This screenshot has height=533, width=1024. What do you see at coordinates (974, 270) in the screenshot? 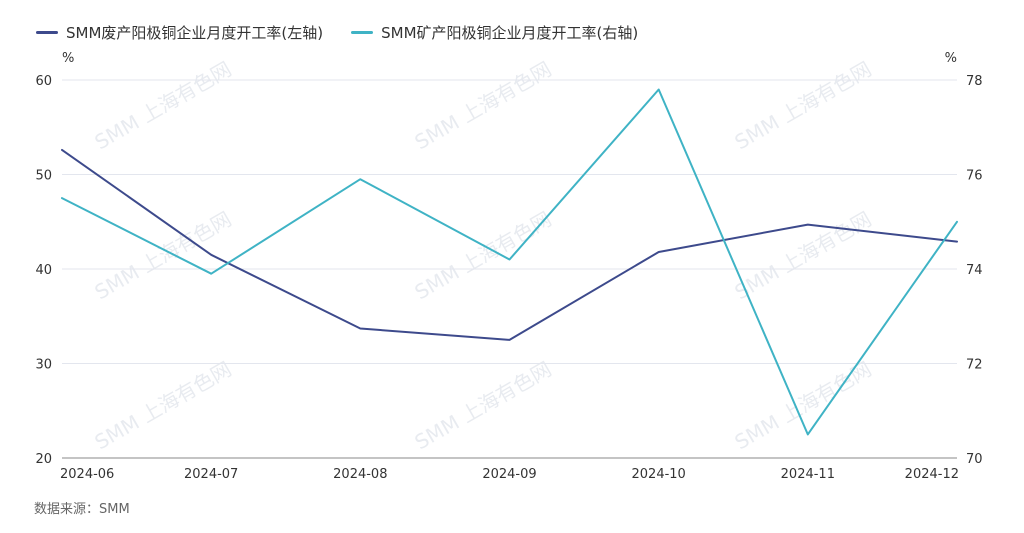
I see `y-right-tick-label: 74` at bounding box center [974, 270].